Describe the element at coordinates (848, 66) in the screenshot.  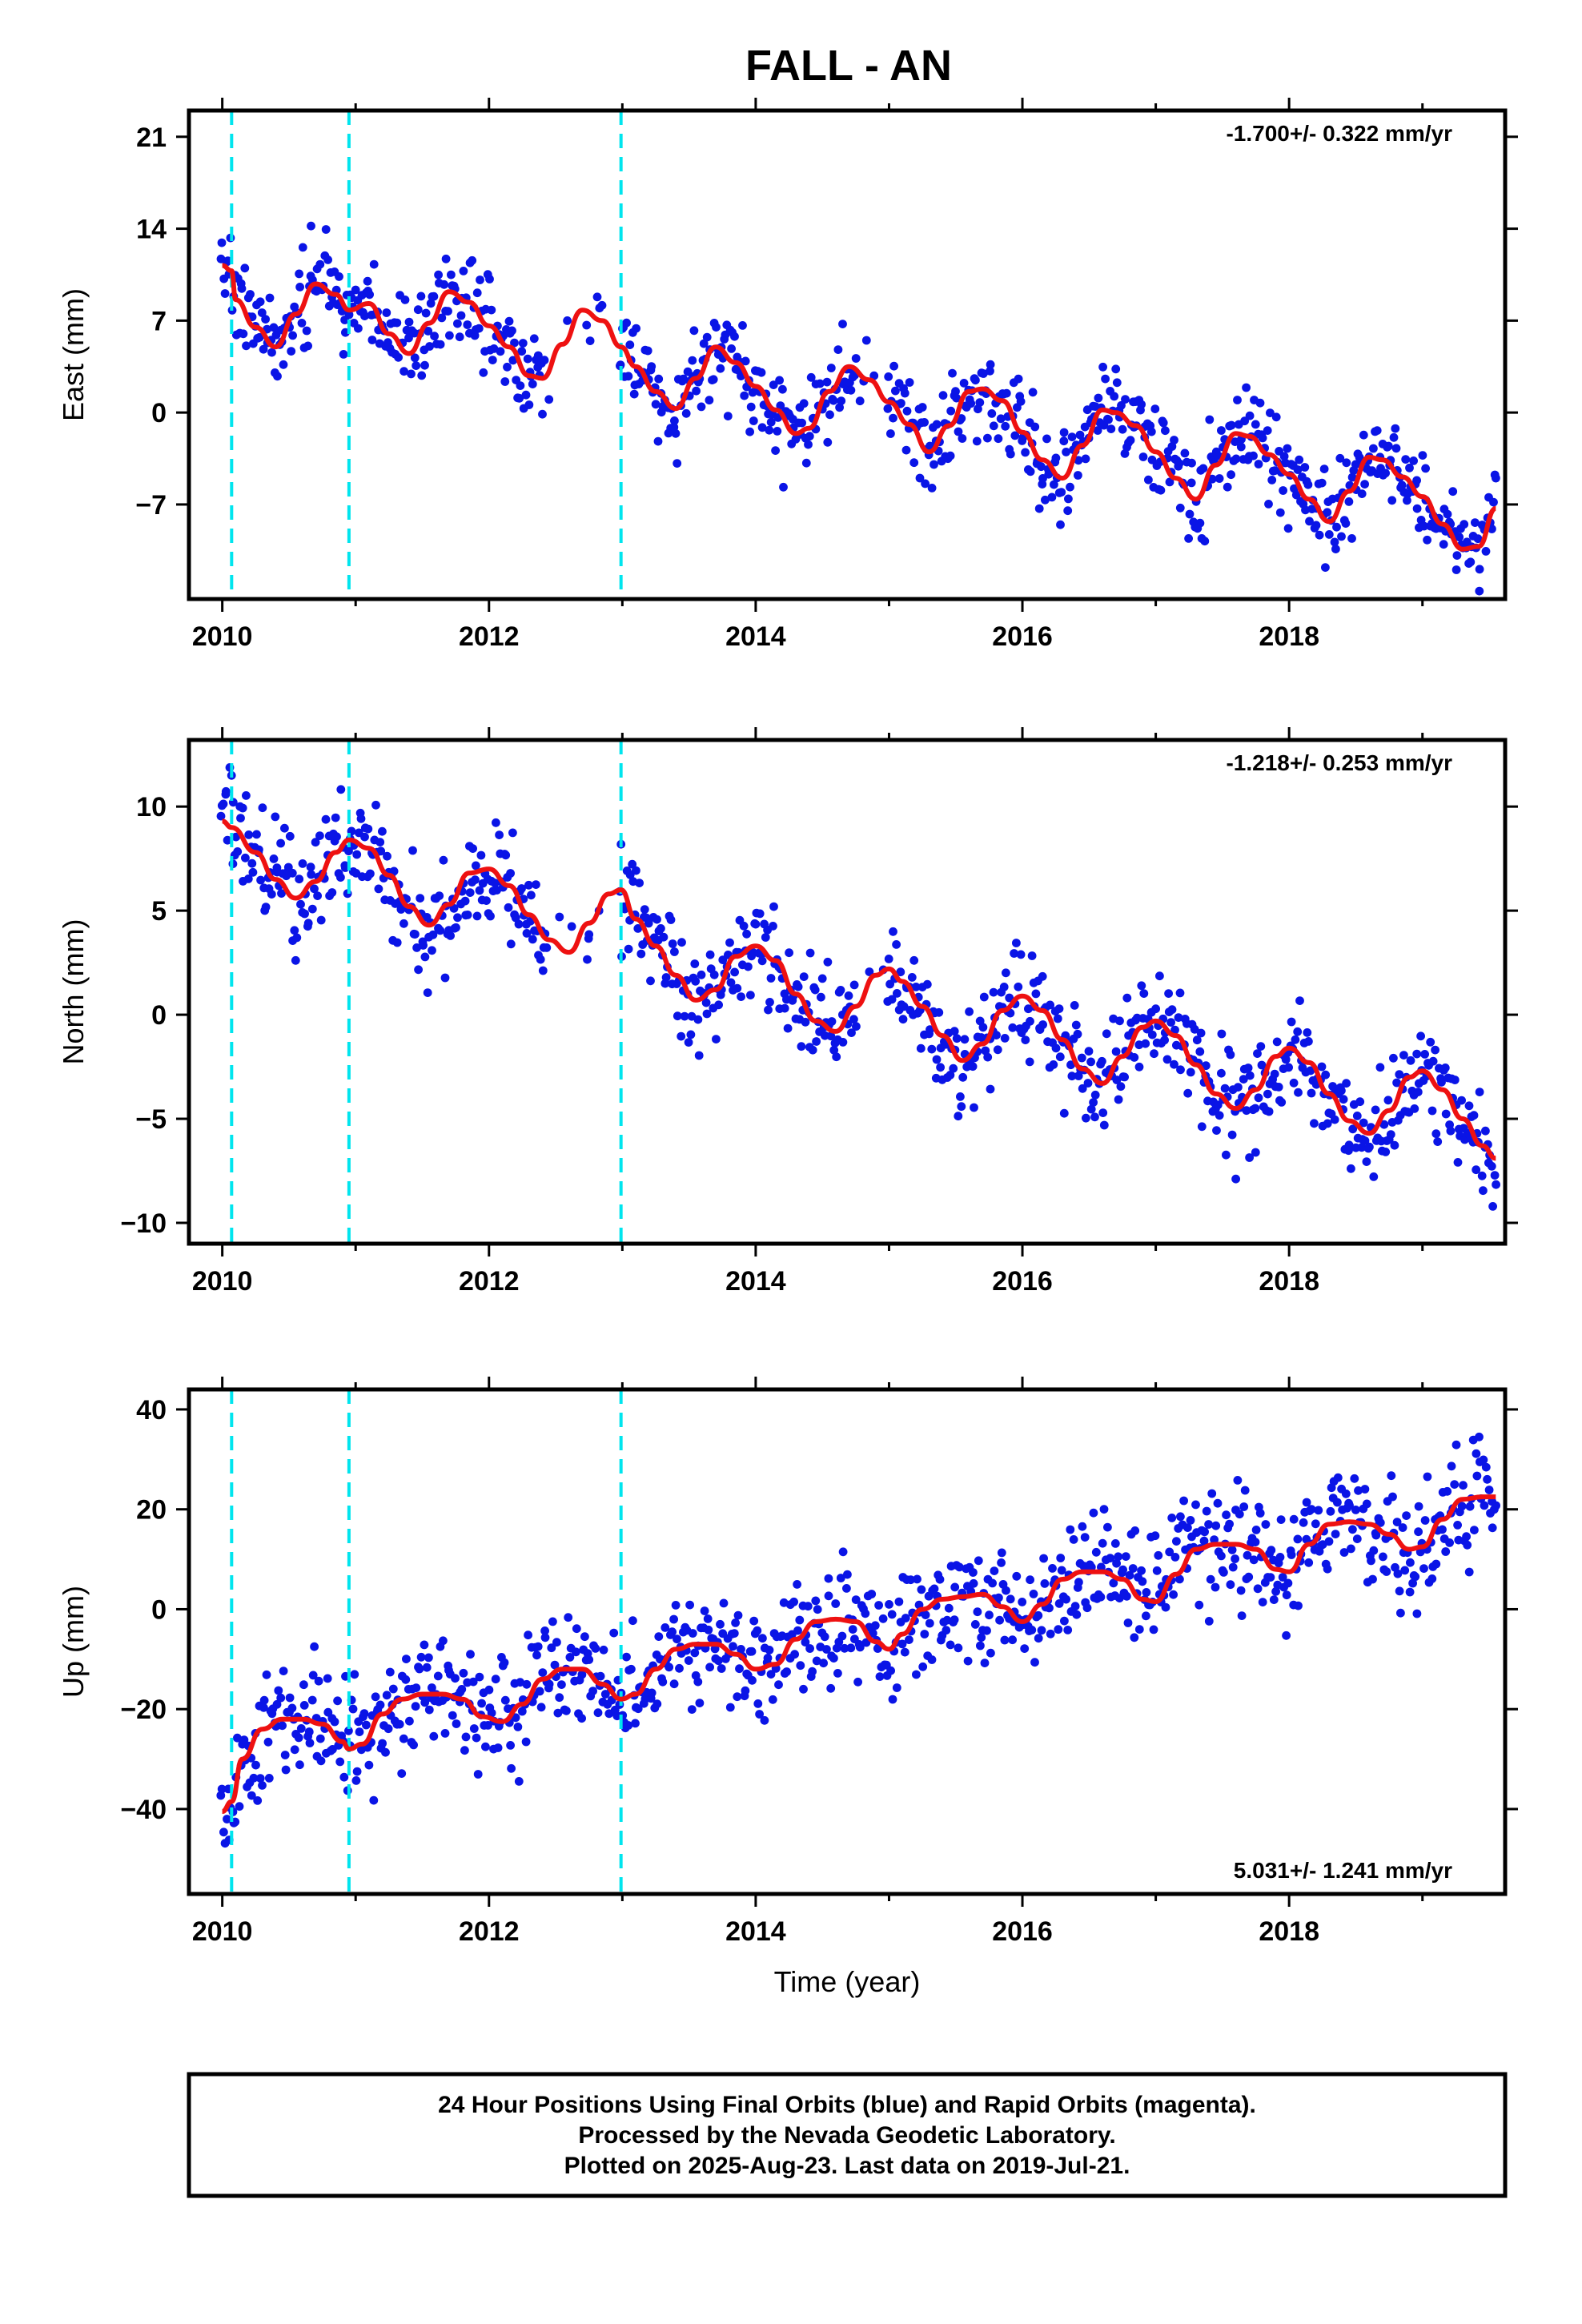
I see `chart-title: FALL - AN` at that location.